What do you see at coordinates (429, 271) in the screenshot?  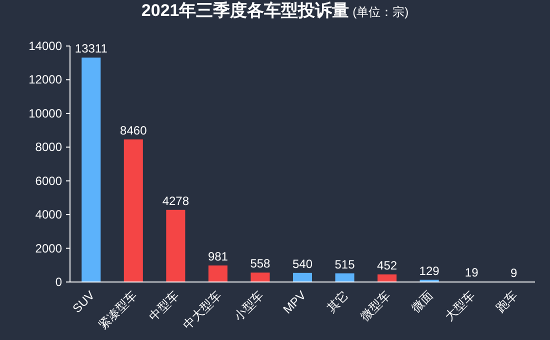 I see `data-label: 129` at bounding box center [429, 271].